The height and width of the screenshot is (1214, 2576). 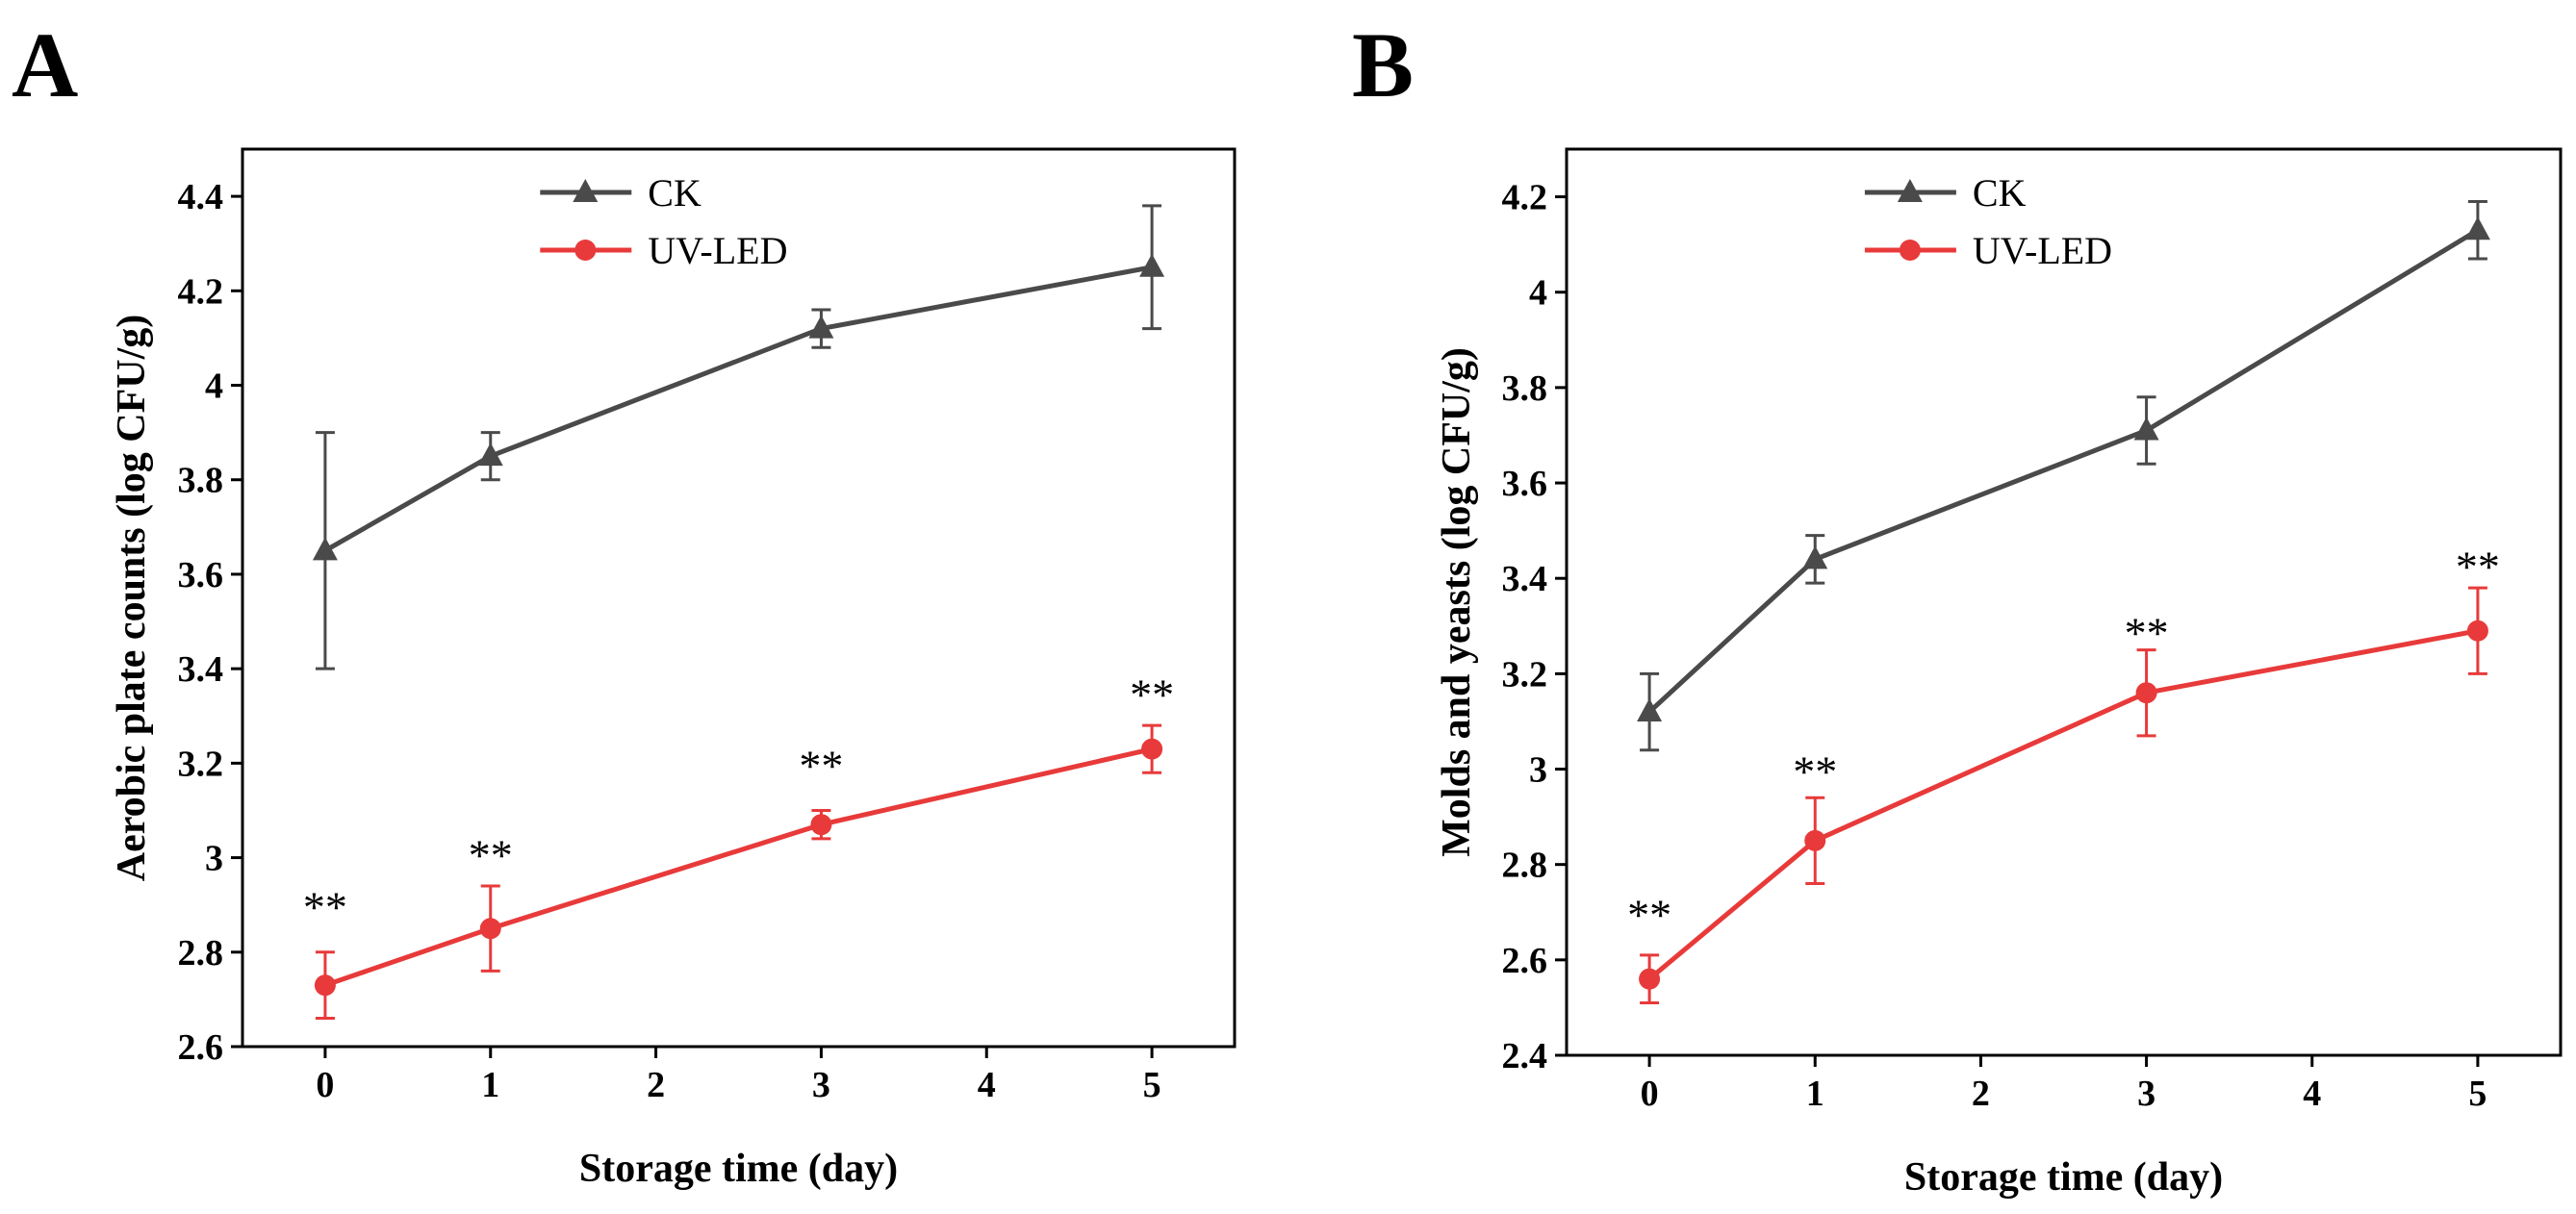 What do you see at coordinates (1525, 1056) in the screenshot?
I see `y-tick-label: 2.4` at bounding box center [1525, 1056].